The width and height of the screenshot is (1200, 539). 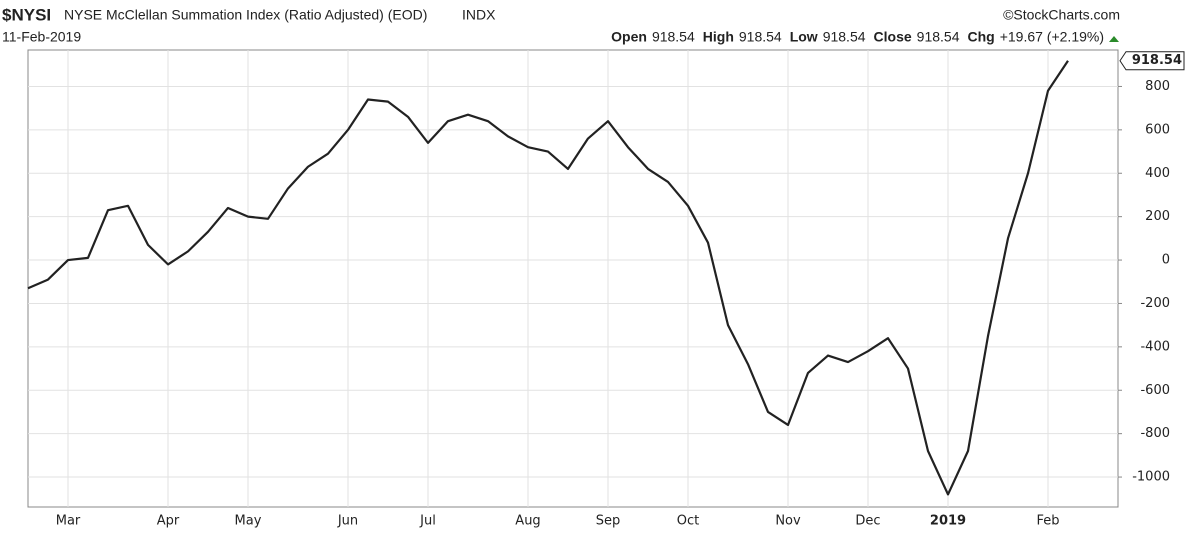 I want to click on quote-label: Low, so click(x=804, y=37).